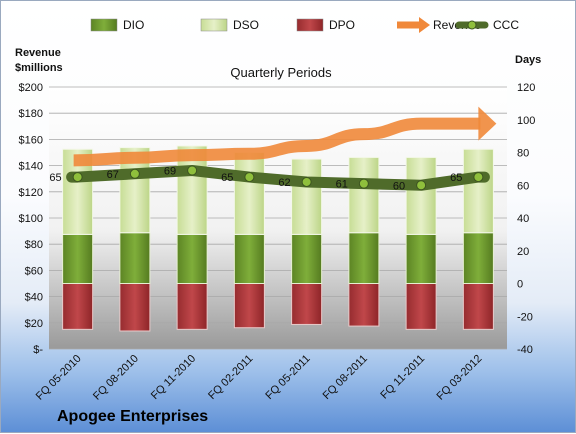  Describe the element at coordinates (39, 68) in the screenshot. I see `left-axis-title-line2: $millions` at that location.